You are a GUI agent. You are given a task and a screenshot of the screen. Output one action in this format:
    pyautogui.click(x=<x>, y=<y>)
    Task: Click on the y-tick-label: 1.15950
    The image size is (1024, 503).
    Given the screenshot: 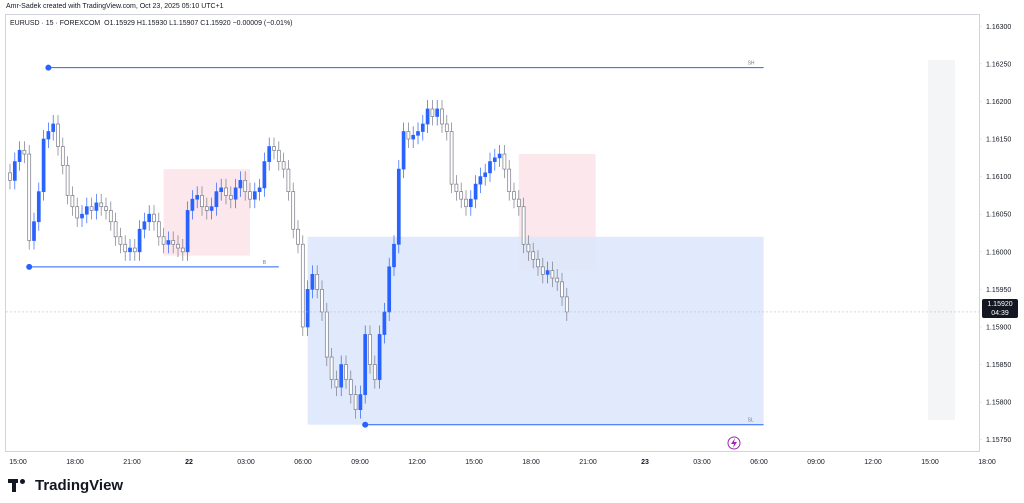 What is the action you would take?
    pyautogui.click(x=998, y=290)
    